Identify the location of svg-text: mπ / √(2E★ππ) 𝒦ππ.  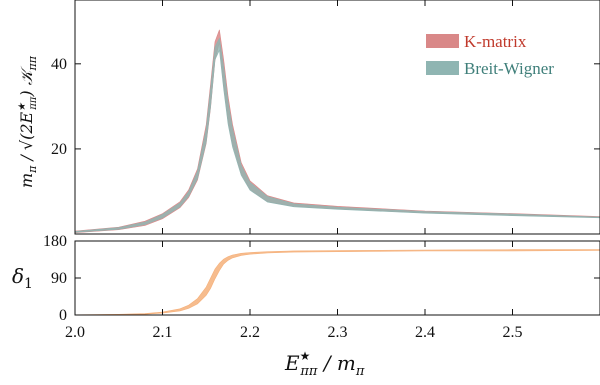
(28, 121).